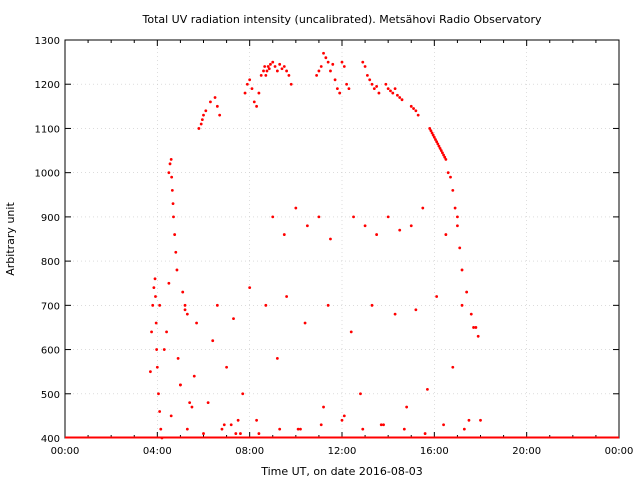  Describe the element at coordinates (50, 439) in the screenshot. I see `y-tick-label: 400` at that location.